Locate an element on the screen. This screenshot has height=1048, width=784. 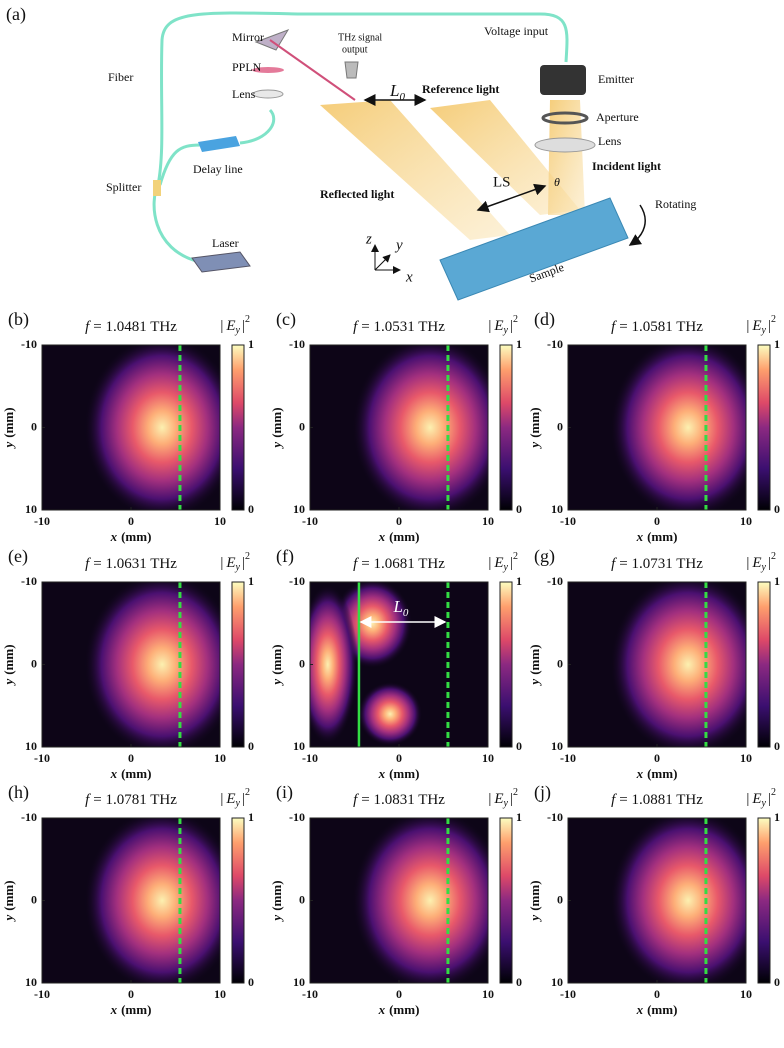
label: Emitter is located at coordinates (616, 79).